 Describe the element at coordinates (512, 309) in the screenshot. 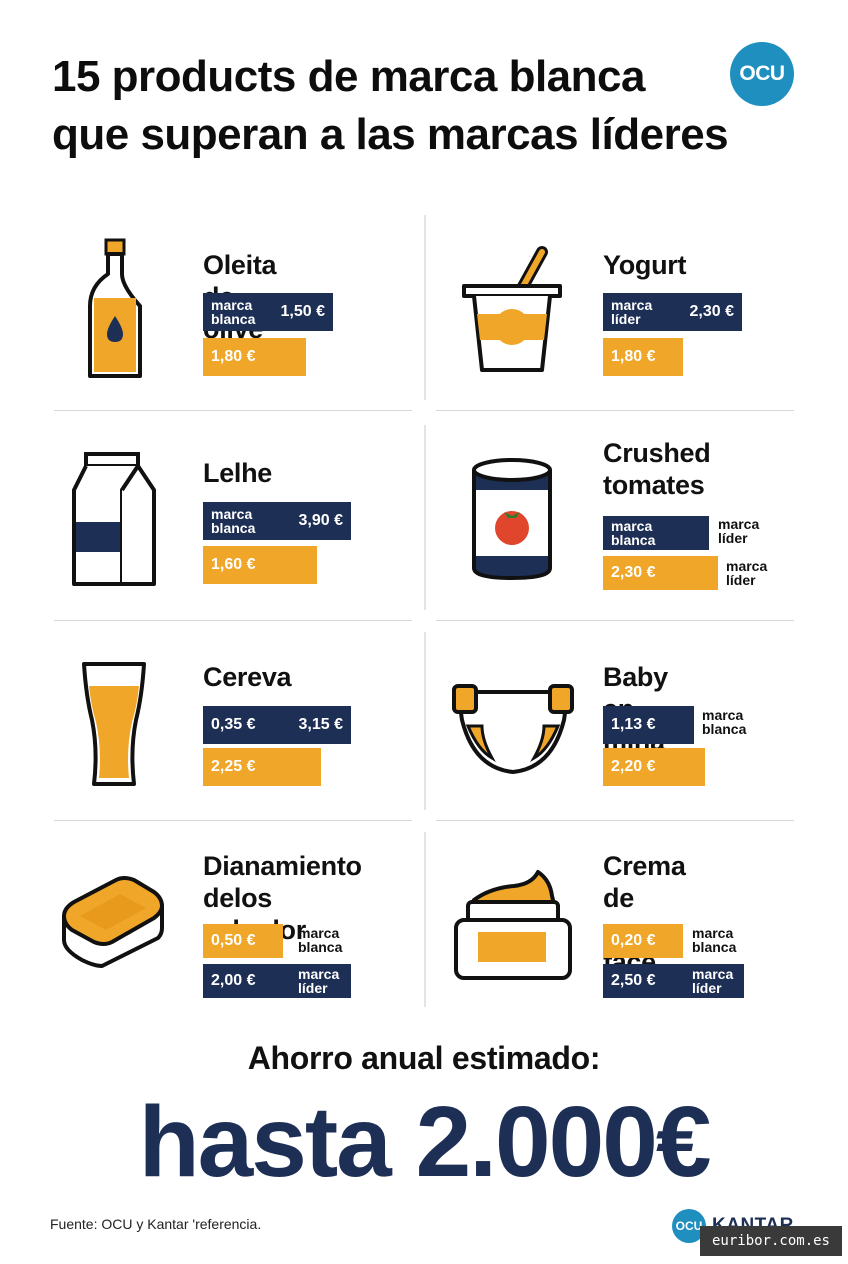

I see `yogurt-cup-icon` at that location.